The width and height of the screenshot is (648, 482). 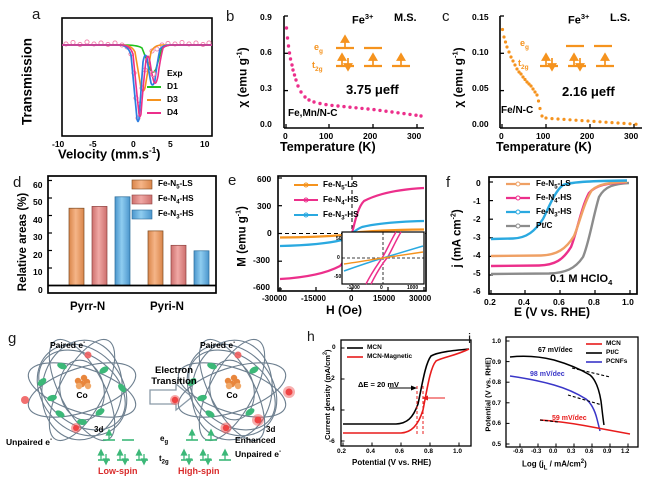 I want to click on panel-f-legend-label-3: Pt/C, so click(x=544, y=225).